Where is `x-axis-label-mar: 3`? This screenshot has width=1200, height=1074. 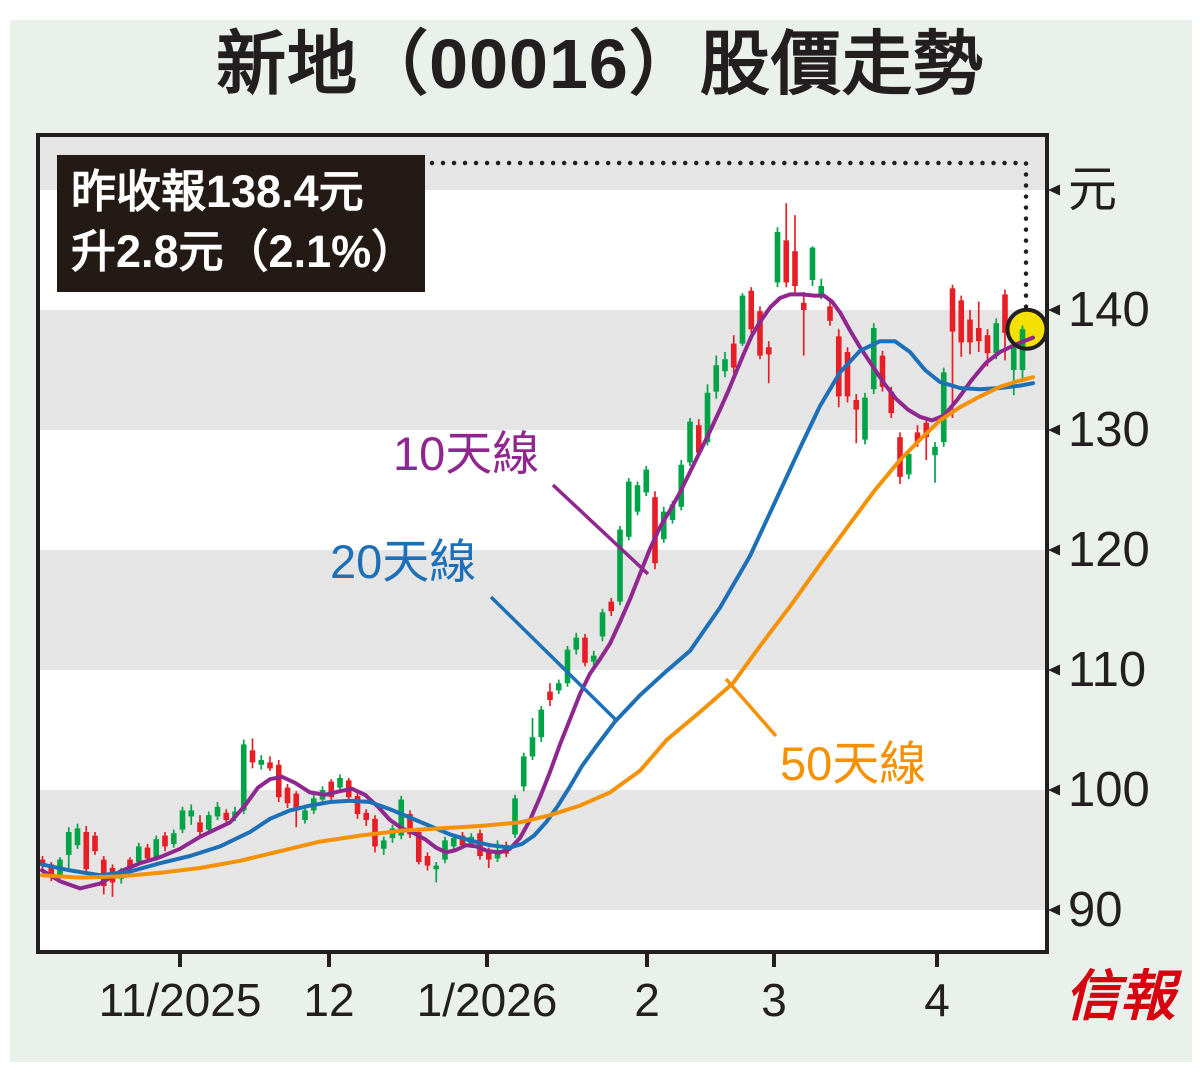 x-axis-label-mar: 3 is located at coordinates (774, 1000).